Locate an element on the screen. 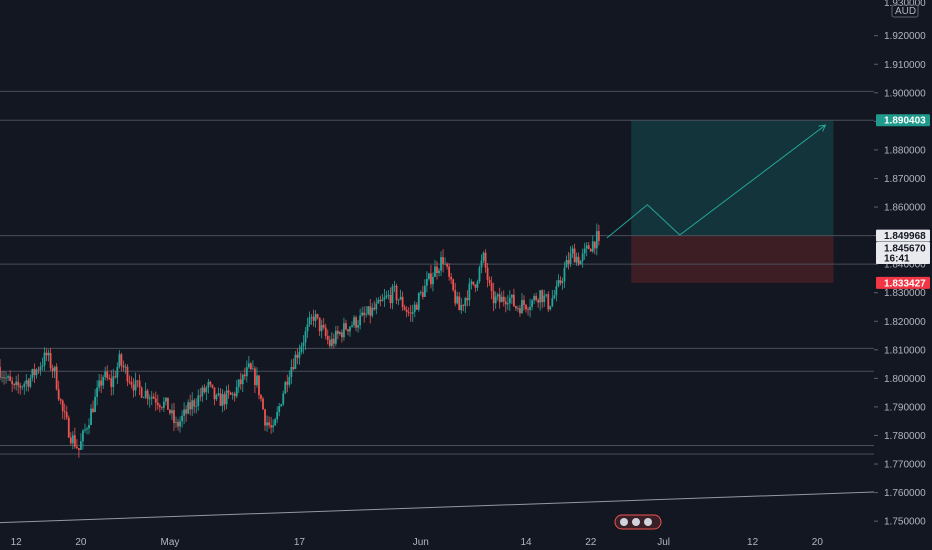 The height and width of the screenshot is (550, 932). x-tick-label: 20 is located at coordinates (818, 542).